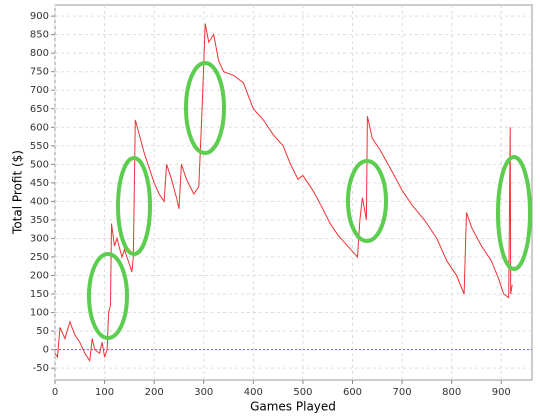 The width and height of the screenshot is (540, 420). Describe the element at coordinates (203, 392) in the screenshot. I see `x-tick-label: 300` at that location.